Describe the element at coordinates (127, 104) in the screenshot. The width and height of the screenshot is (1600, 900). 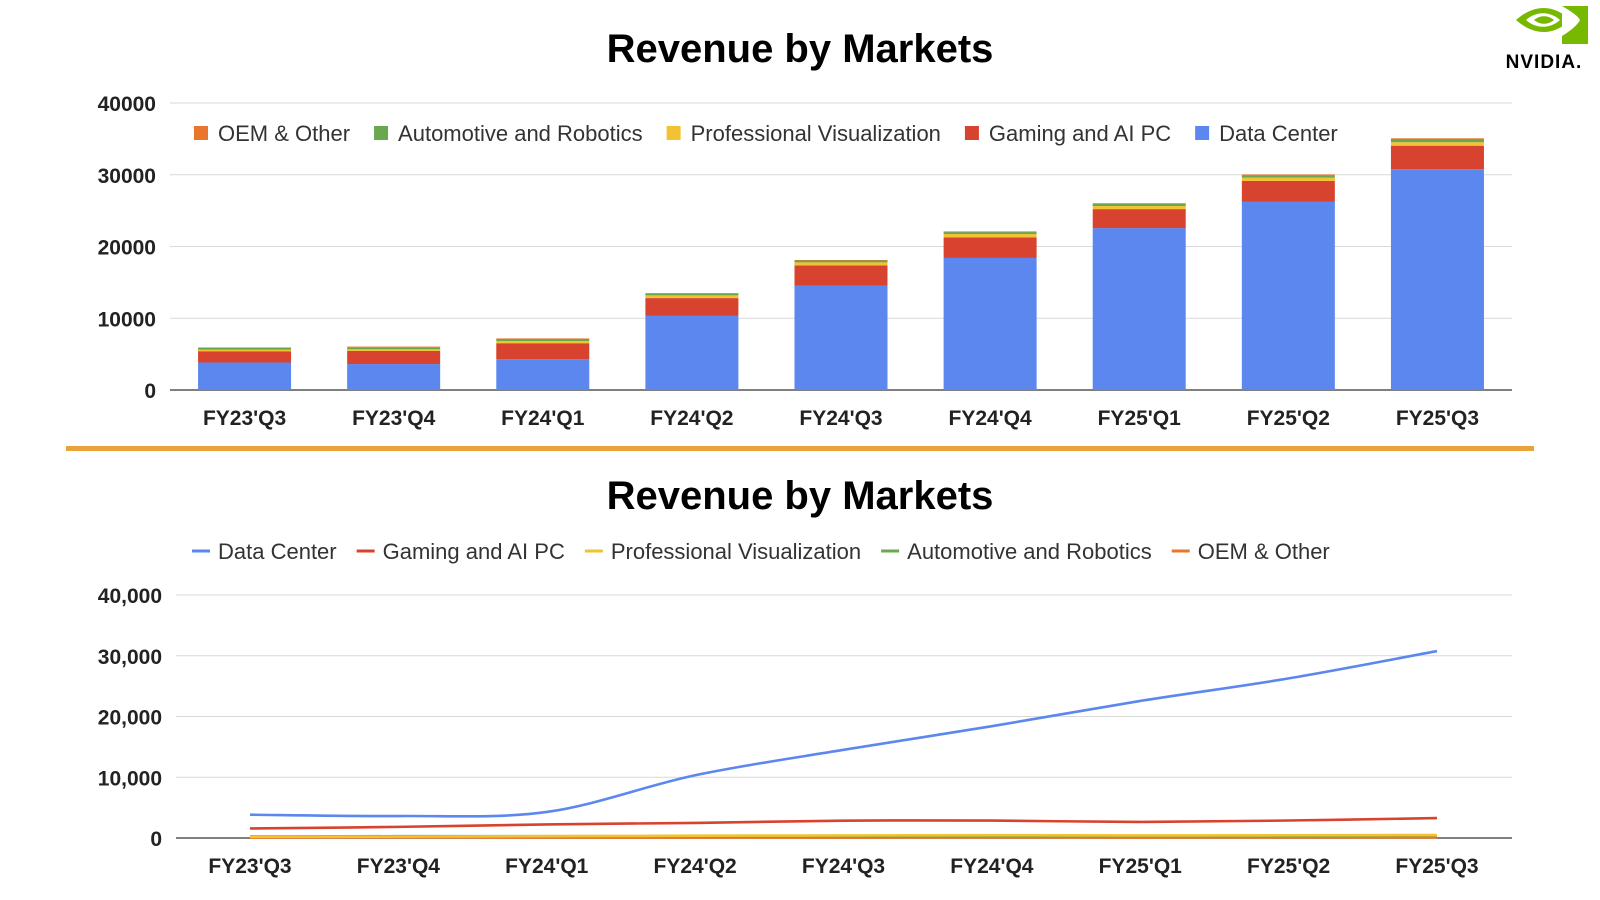
I see `bar-y-tick-label: 40000` at that location.